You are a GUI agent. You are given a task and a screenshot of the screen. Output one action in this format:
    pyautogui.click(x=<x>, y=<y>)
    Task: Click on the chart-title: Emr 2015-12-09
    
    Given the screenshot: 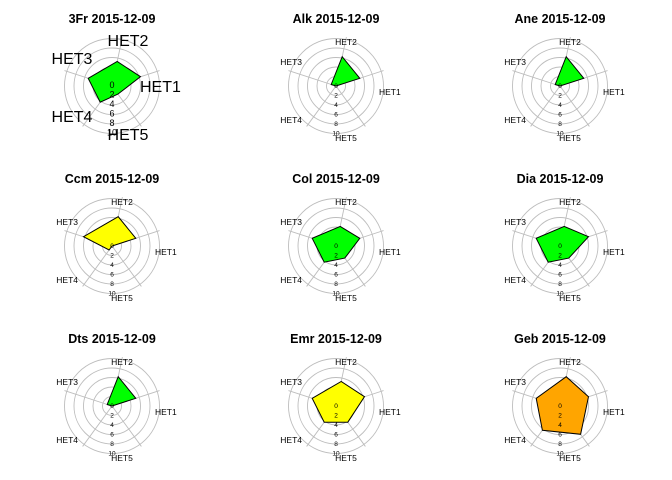 What is the action you would take?
    pyautogui.click(x=336, y=339)
    